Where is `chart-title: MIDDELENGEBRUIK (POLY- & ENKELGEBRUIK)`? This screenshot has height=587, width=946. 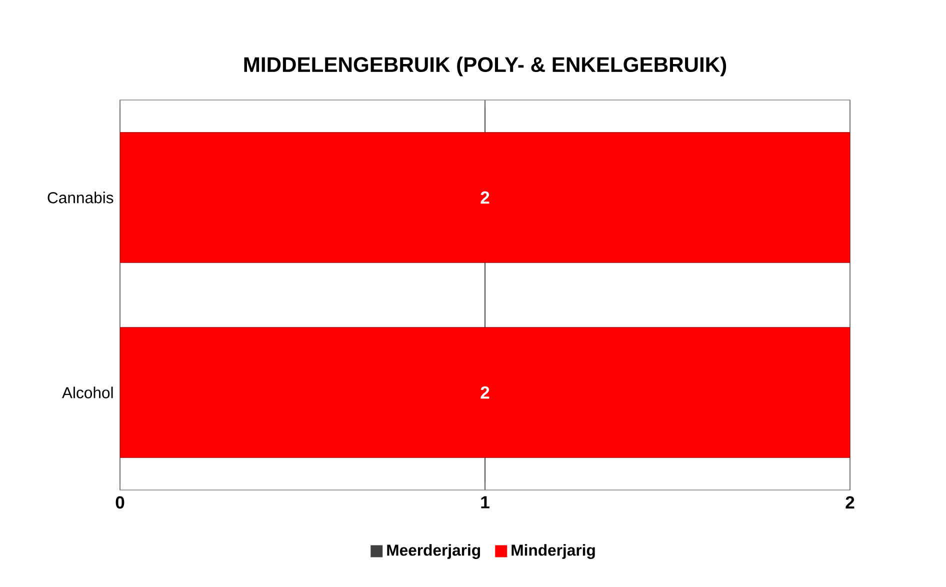 chart-title: MIDDELENGEBRUIK (POLY- & ENKELGEBRUIK) is located at coordinates (485, 66).